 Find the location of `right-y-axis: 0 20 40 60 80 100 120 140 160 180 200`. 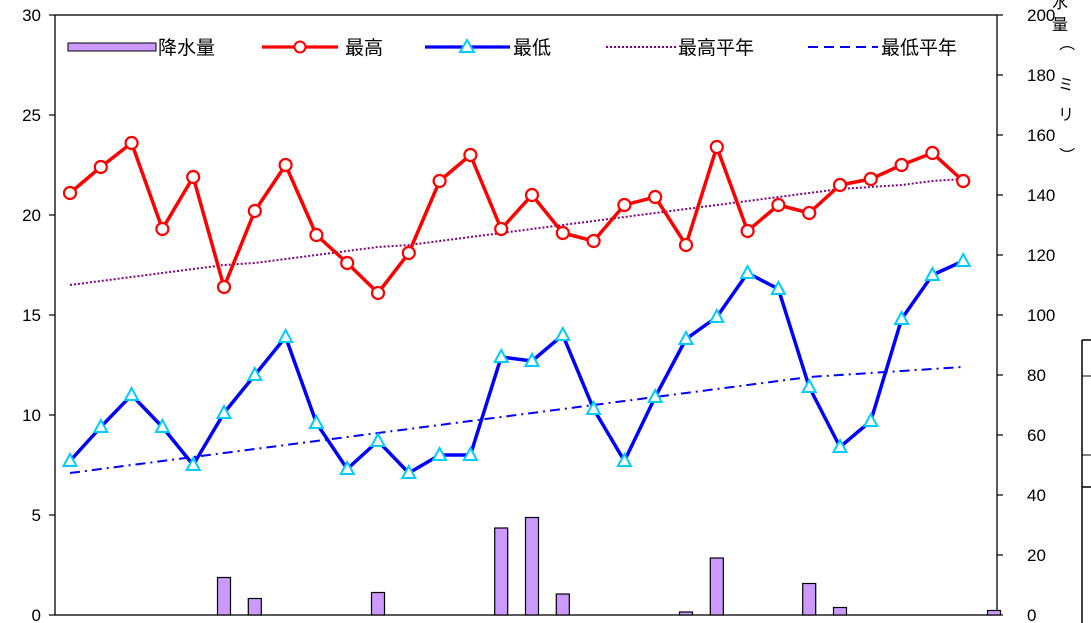

right-y-axis: 0 20 40 60 80 100 120 140 160 180 200 is located at coordinates (1026, 314).